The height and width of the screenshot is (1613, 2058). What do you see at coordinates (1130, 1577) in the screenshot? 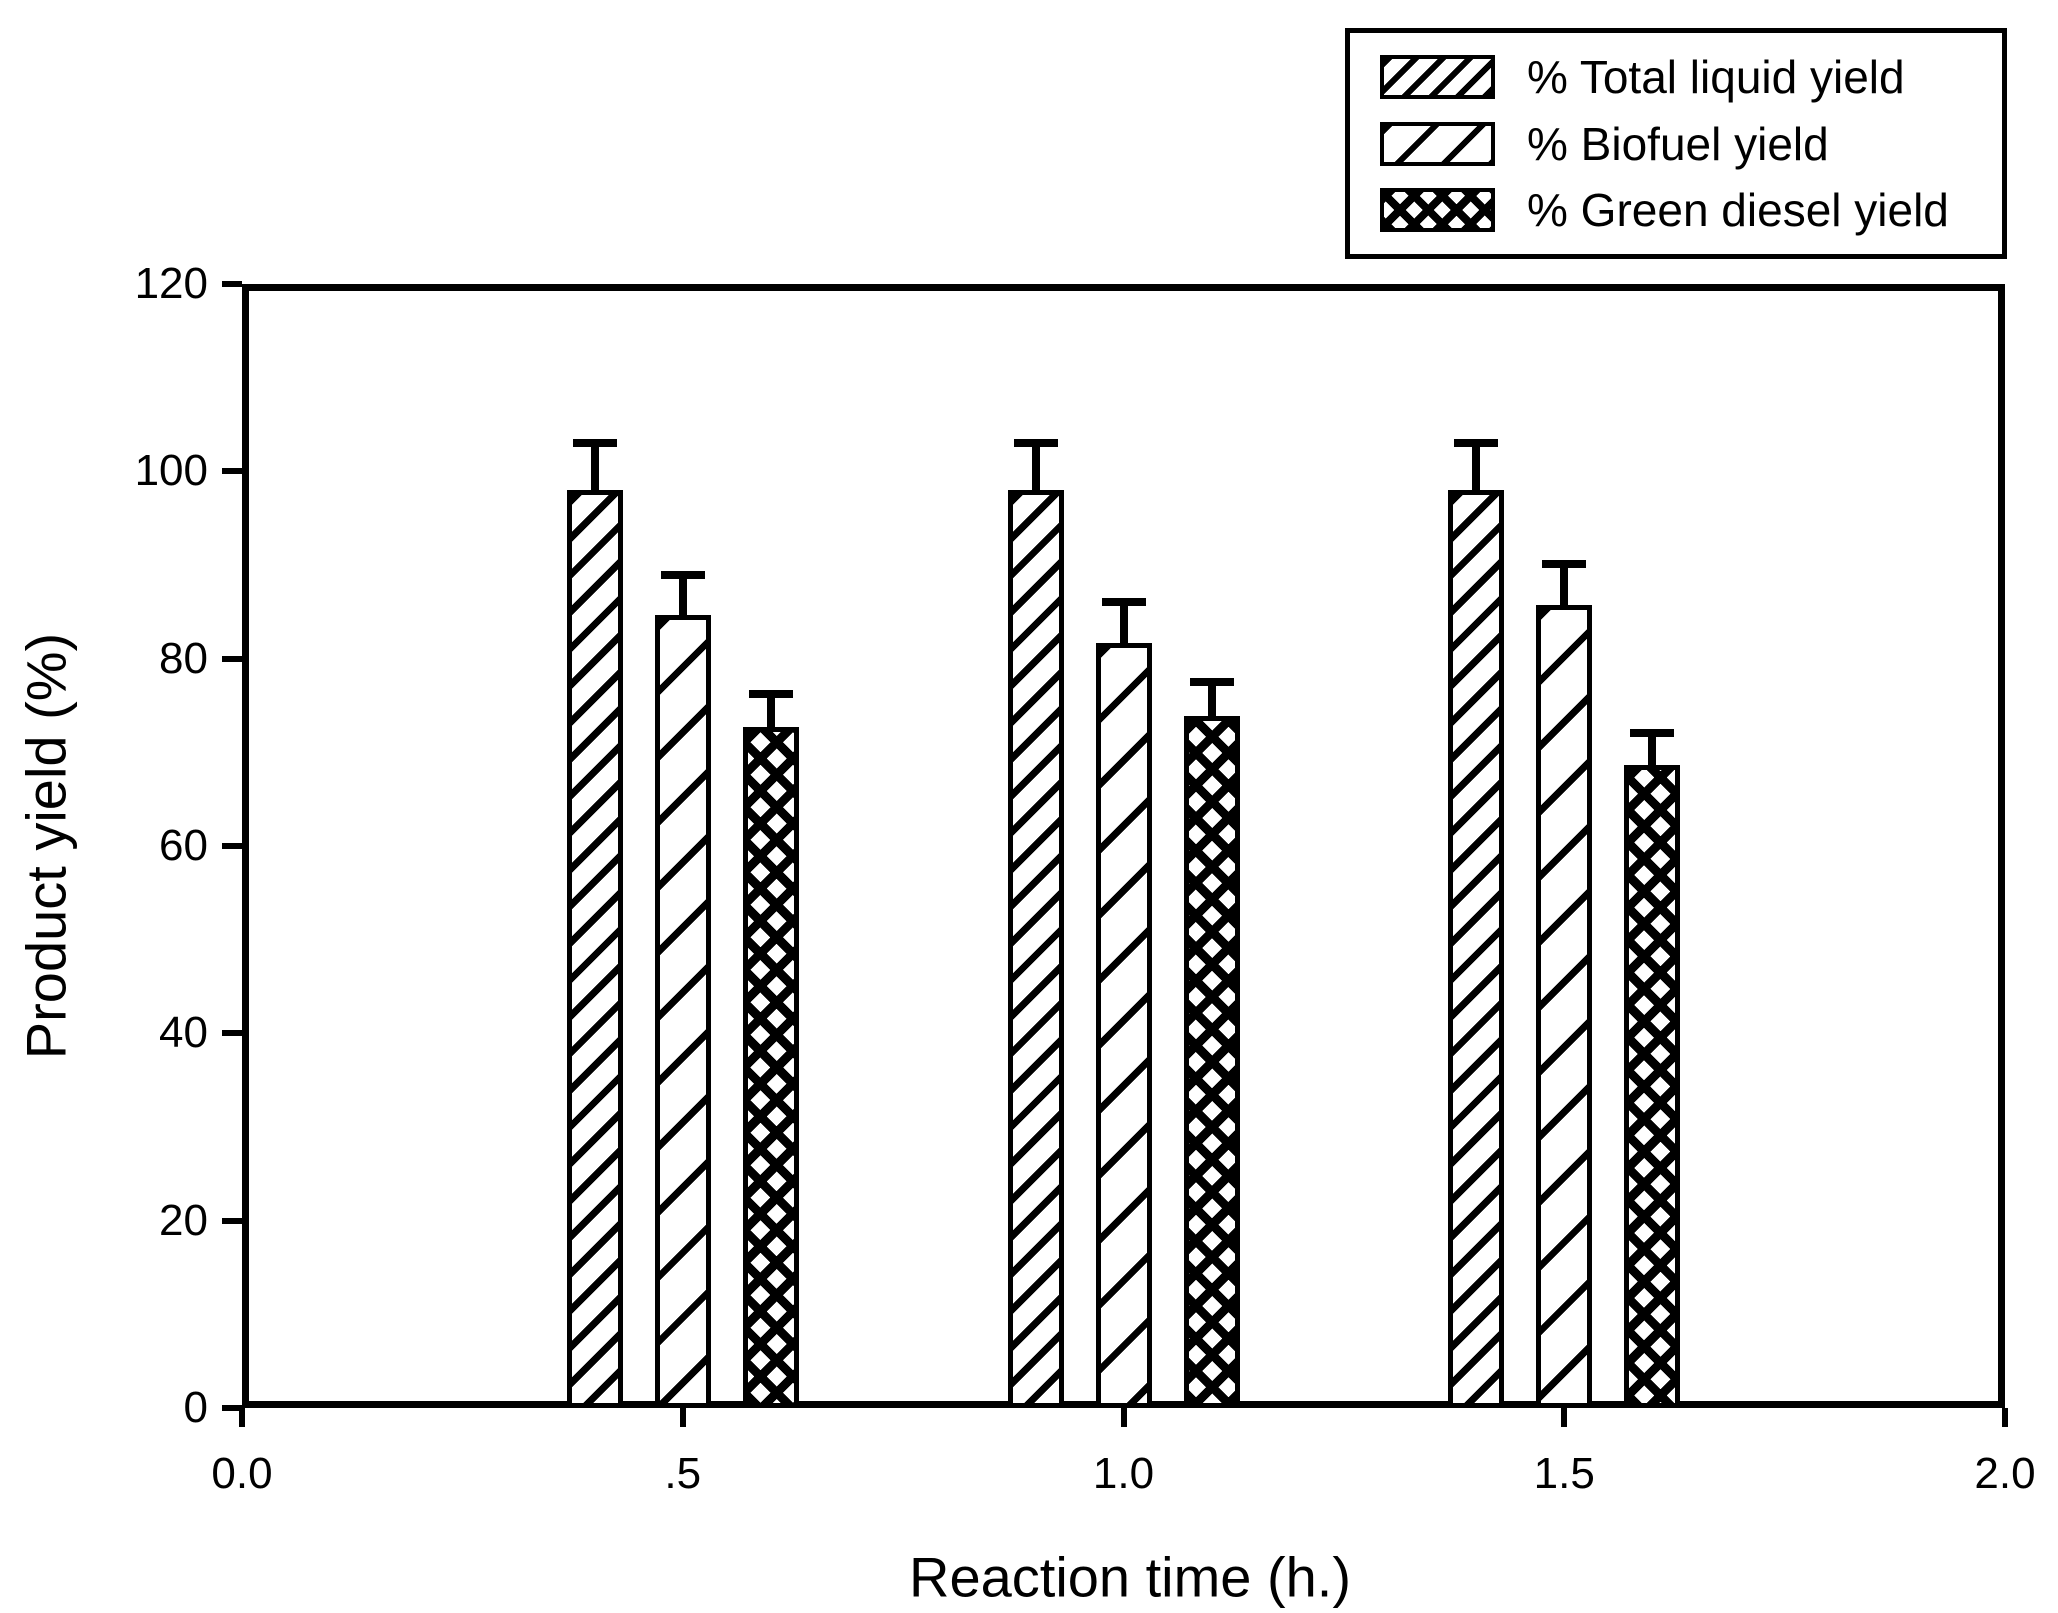
I see `x-axis-title: Reaction time (h.)` at bounding box center [1130, 1577].